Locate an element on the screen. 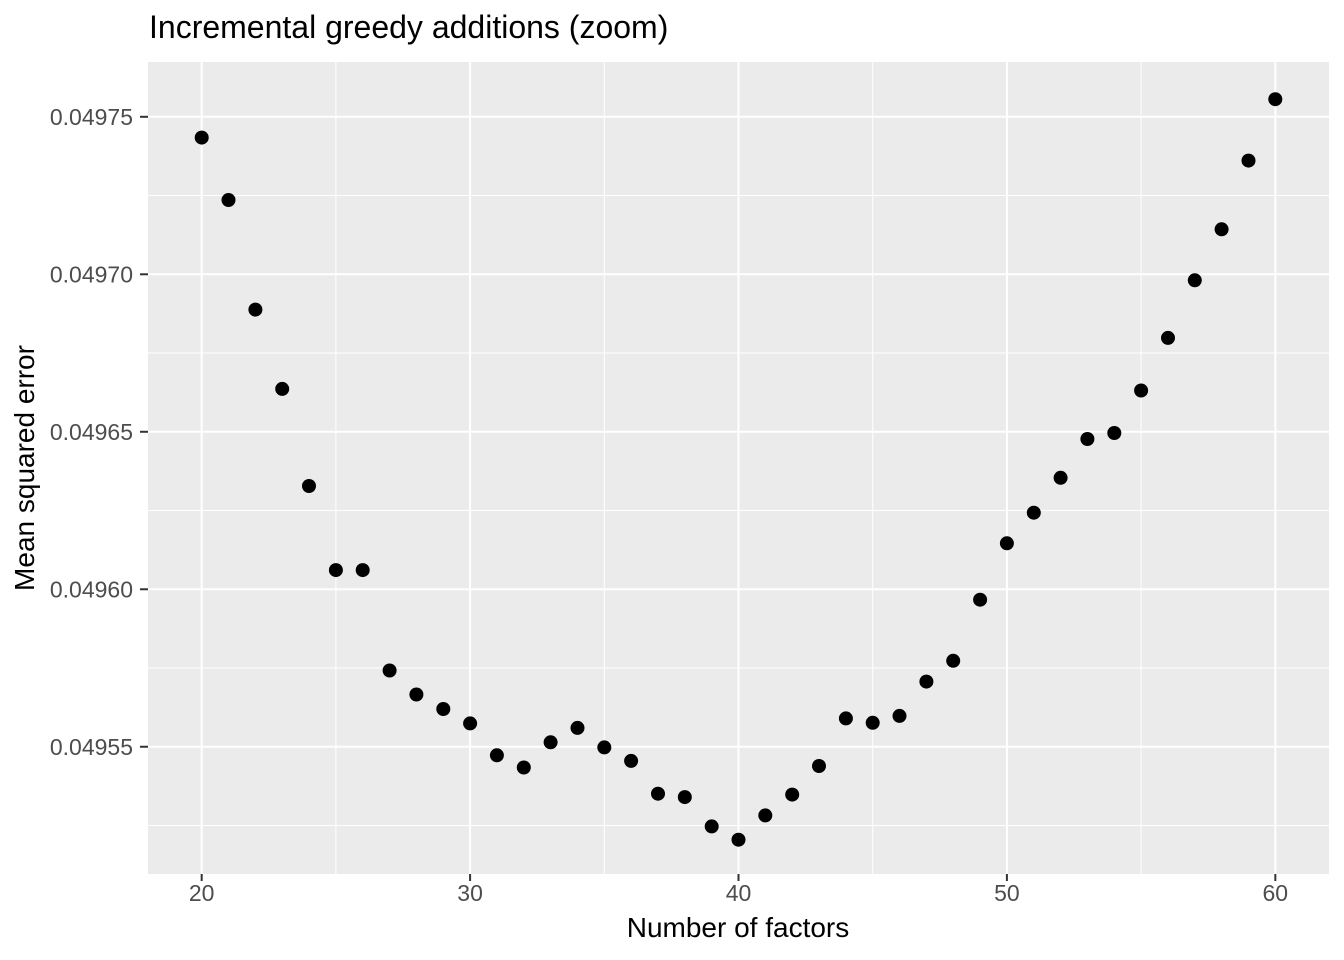 This screenshot has width=1344, height=960. y-axis-tick-label: 0.04965 is located at coordinates (91, 432).